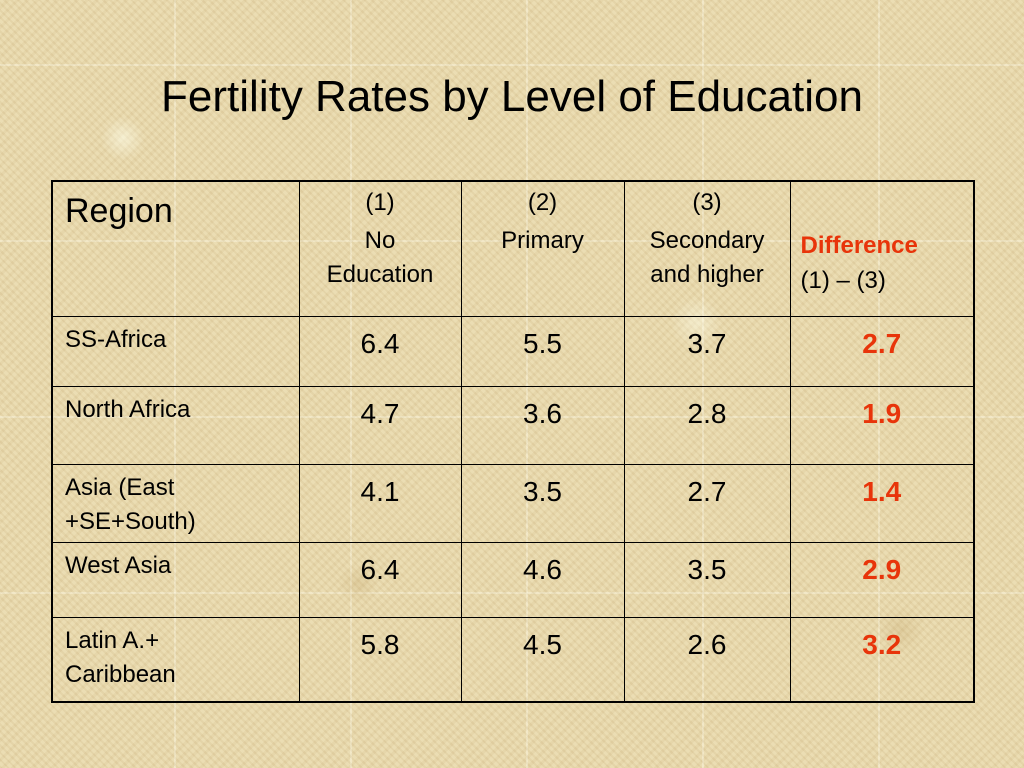 The height and width of the screenshot is (768, 1024). What do you see at coordinates (380, 659) in the screenshot?
I see `no-education-cell: 5.8` at bounding box center [380, 659].